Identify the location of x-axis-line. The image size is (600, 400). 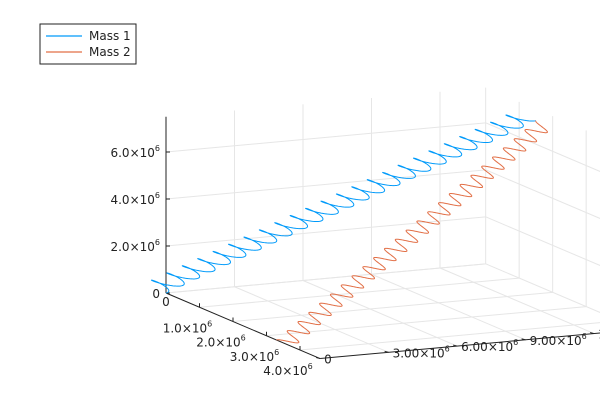
(243, 326).